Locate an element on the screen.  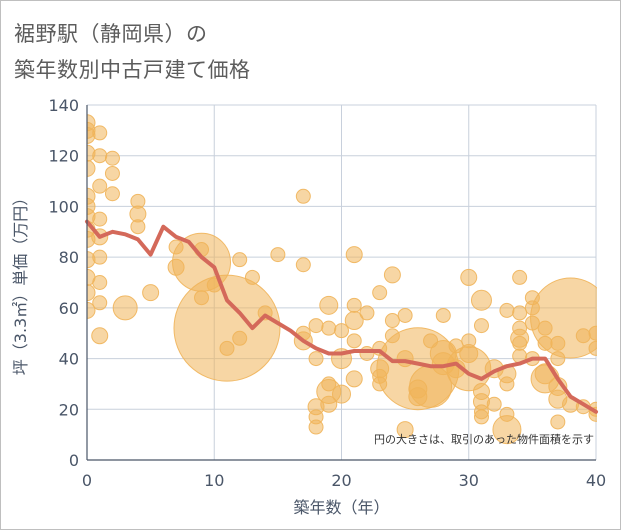
chart-title: 裾野駅（静岡県）の 築年数別中古戸建て価格 is located at coordinates (132, 52).